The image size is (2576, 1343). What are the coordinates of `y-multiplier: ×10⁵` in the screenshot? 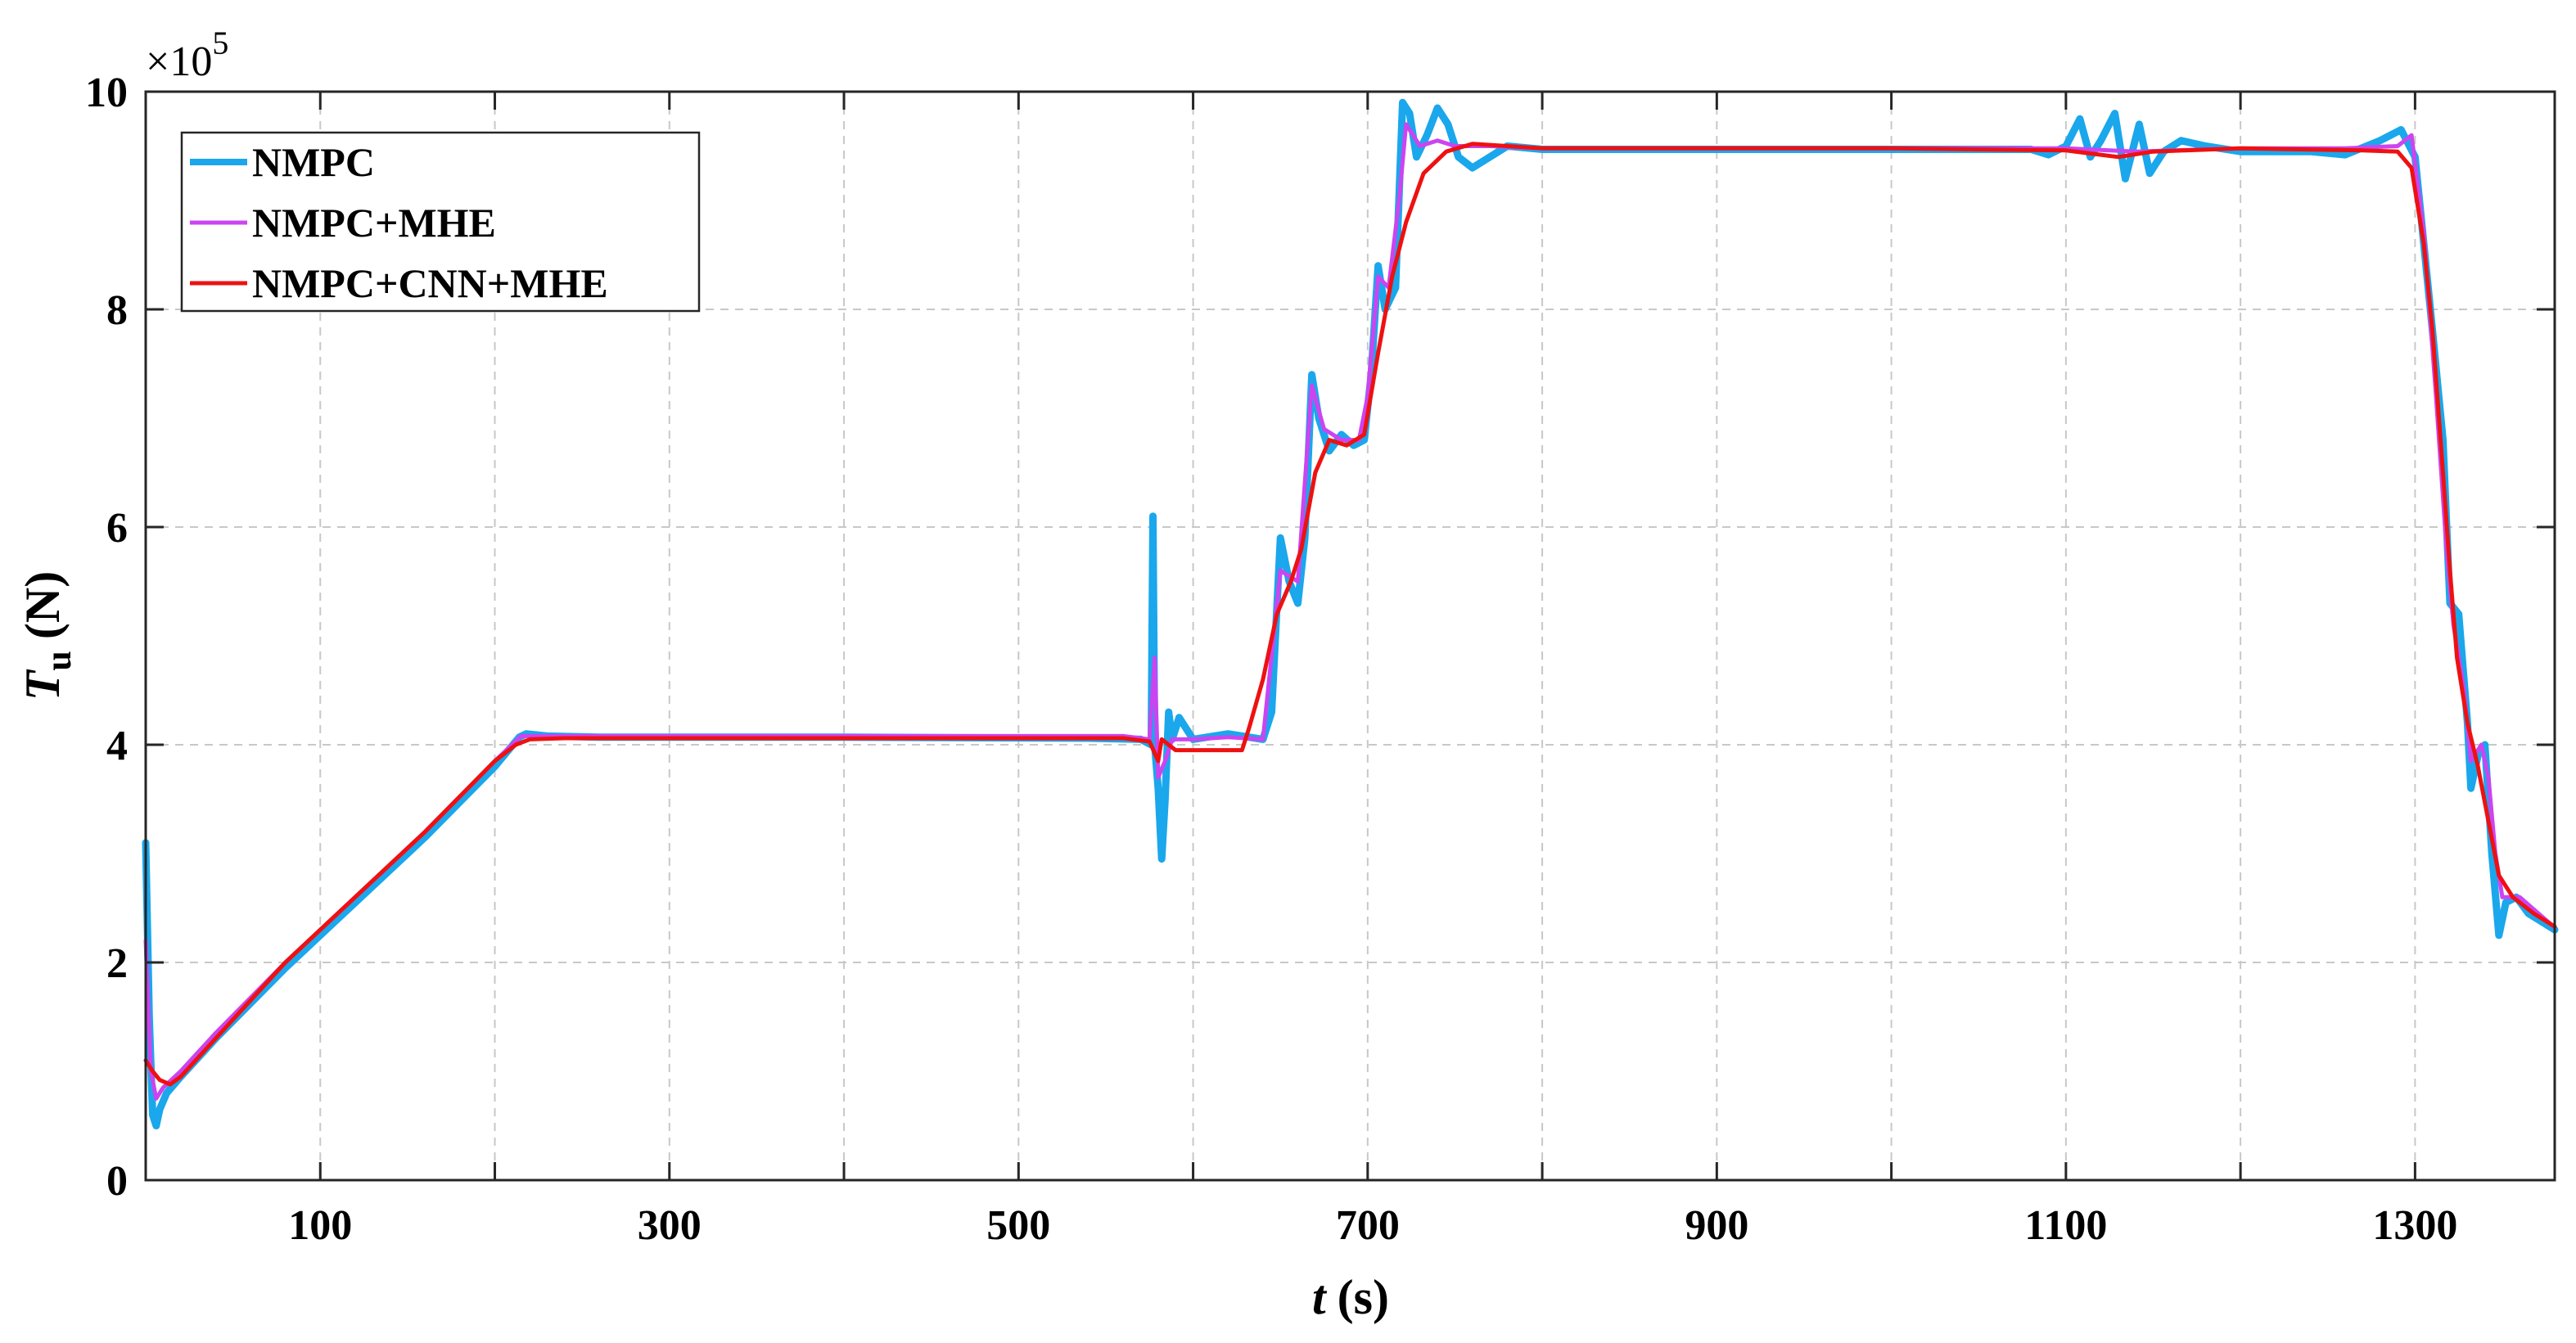 It's located at (187, 55).